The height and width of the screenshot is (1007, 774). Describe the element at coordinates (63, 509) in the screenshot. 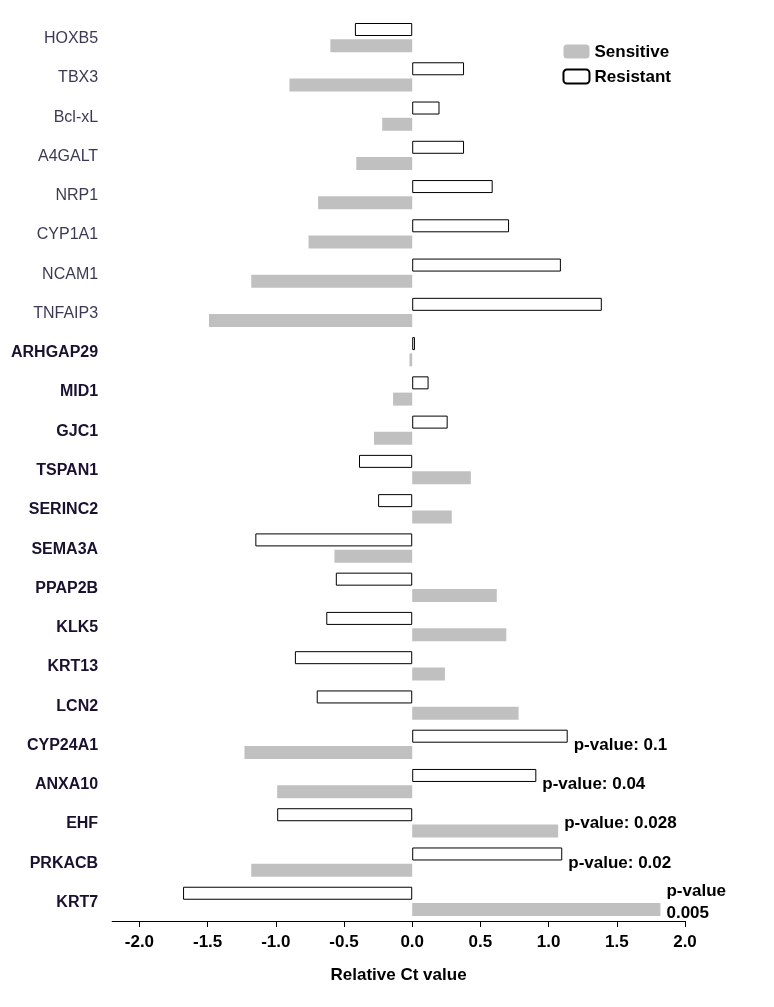

I see `y-tick-label: SERINC2` at that location.